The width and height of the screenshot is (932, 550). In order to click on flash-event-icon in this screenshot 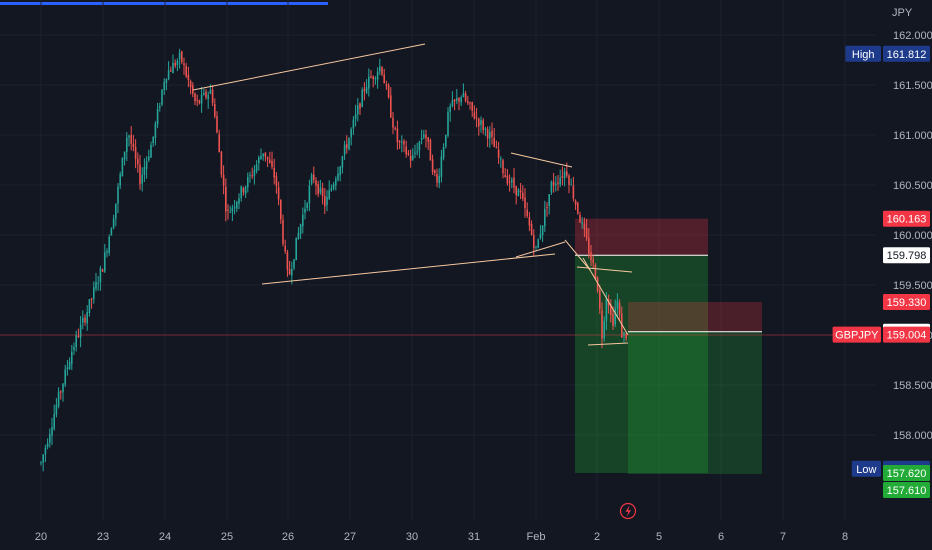, I will do `click(628, 511)`.